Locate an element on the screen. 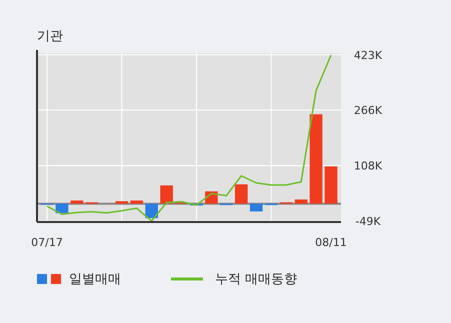 This screenshot has width=451, height=323. legend-label: 누적 매매동향 is located at coordinates (256, 279).